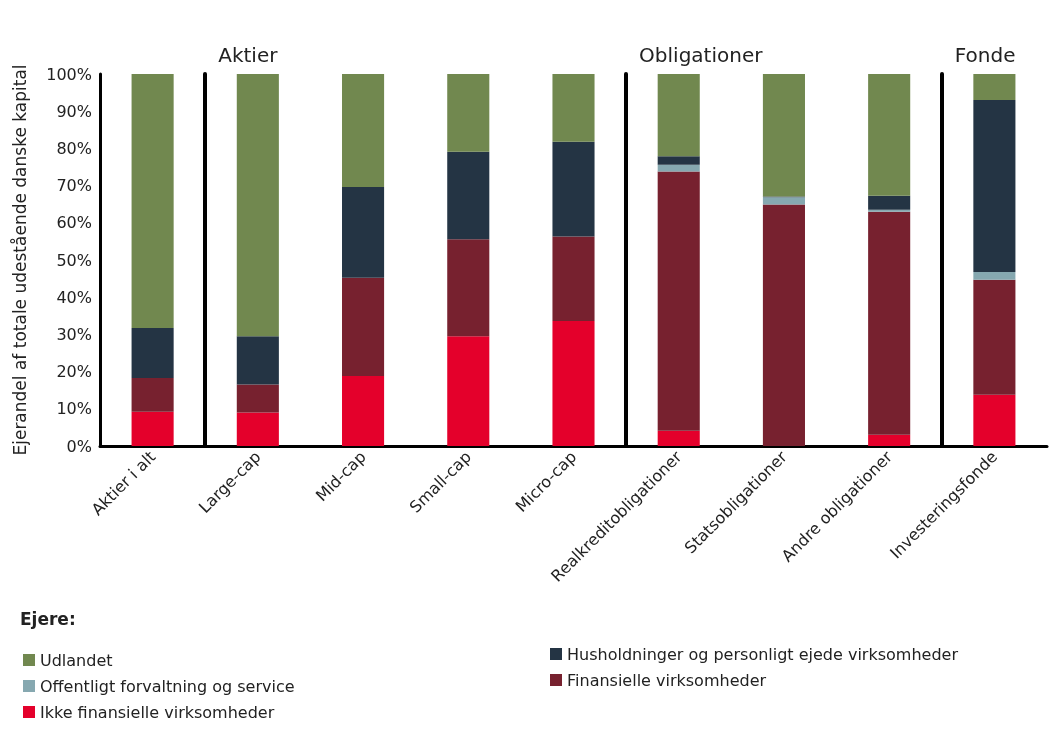 The height and width of the screenshot is (731, 1057). I want to click on y-tick-label: 0%, so click(79, 446).